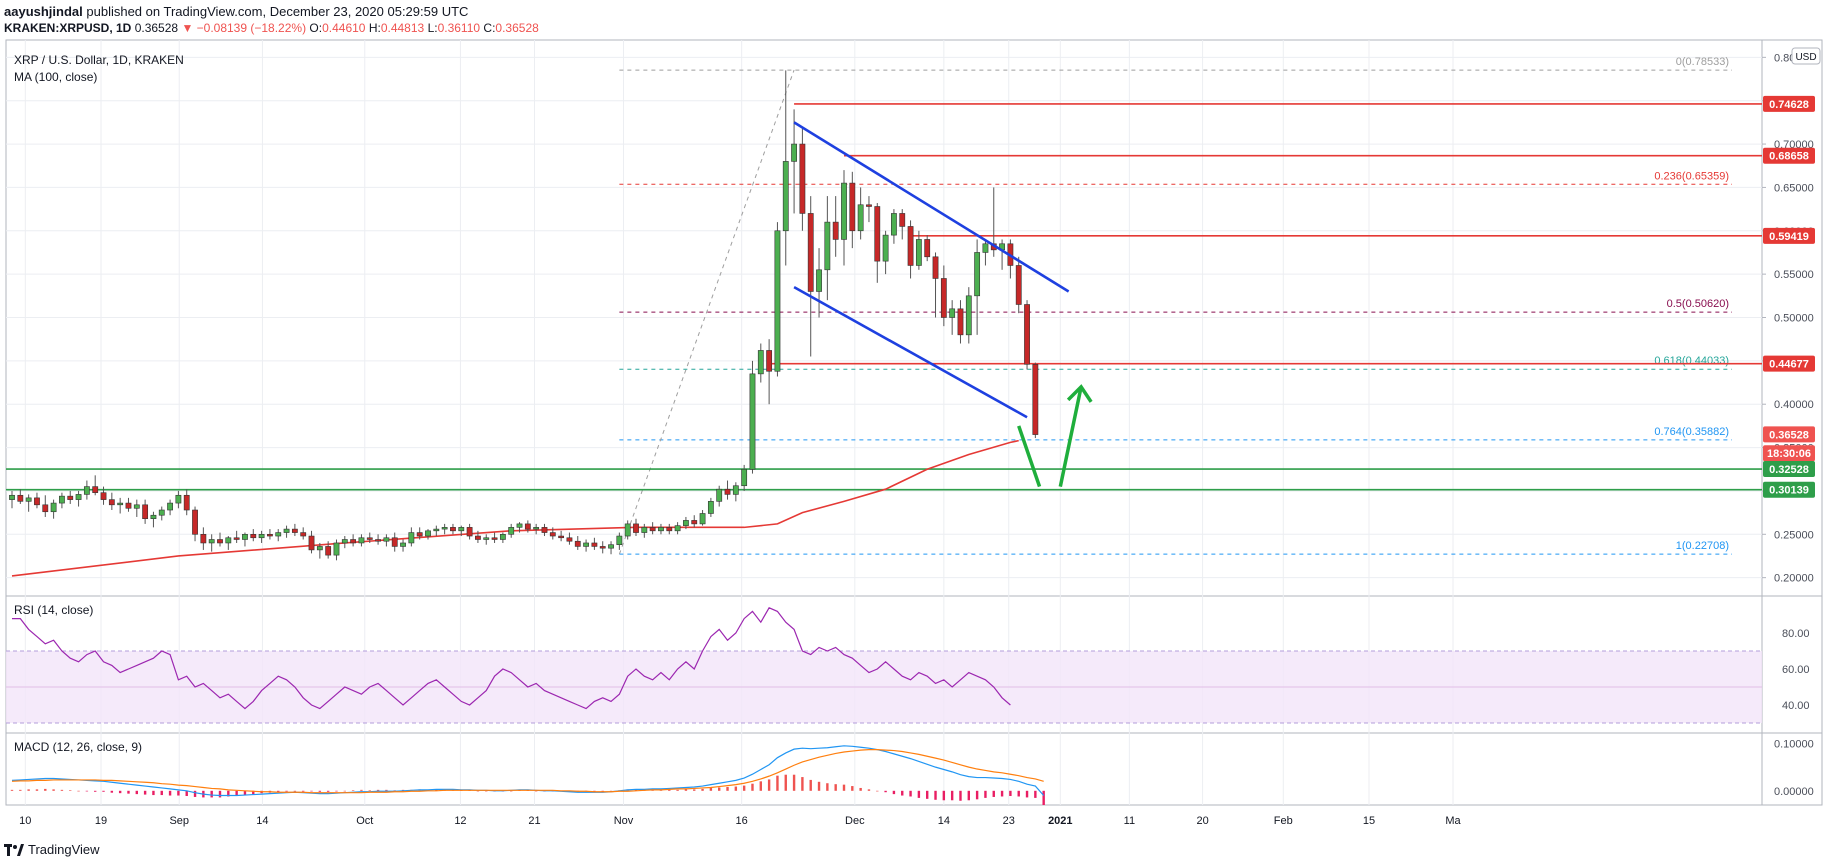 The image size is (1828, 868). I want to click on x-tick-label: Nov, so click(624, 821).